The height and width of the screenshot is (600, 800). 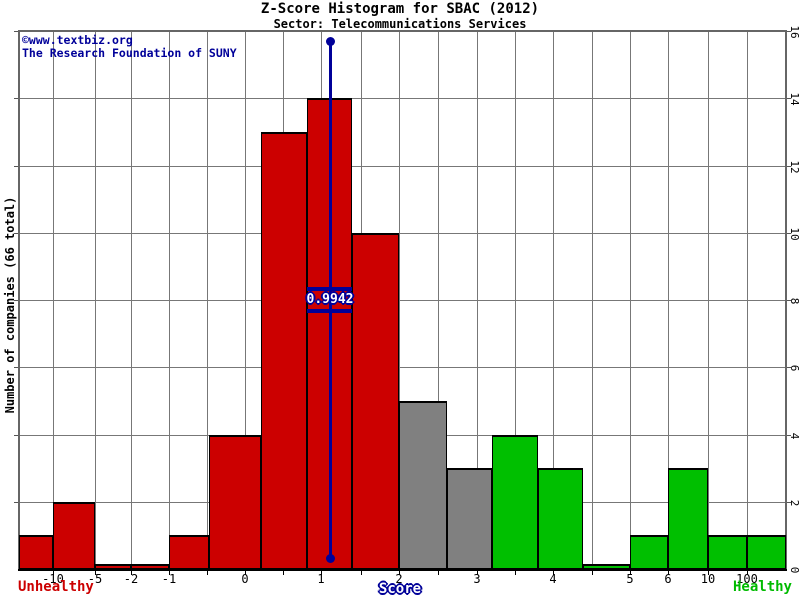 I want to click on y-tick-label: 8, so click(x=794, y=301).